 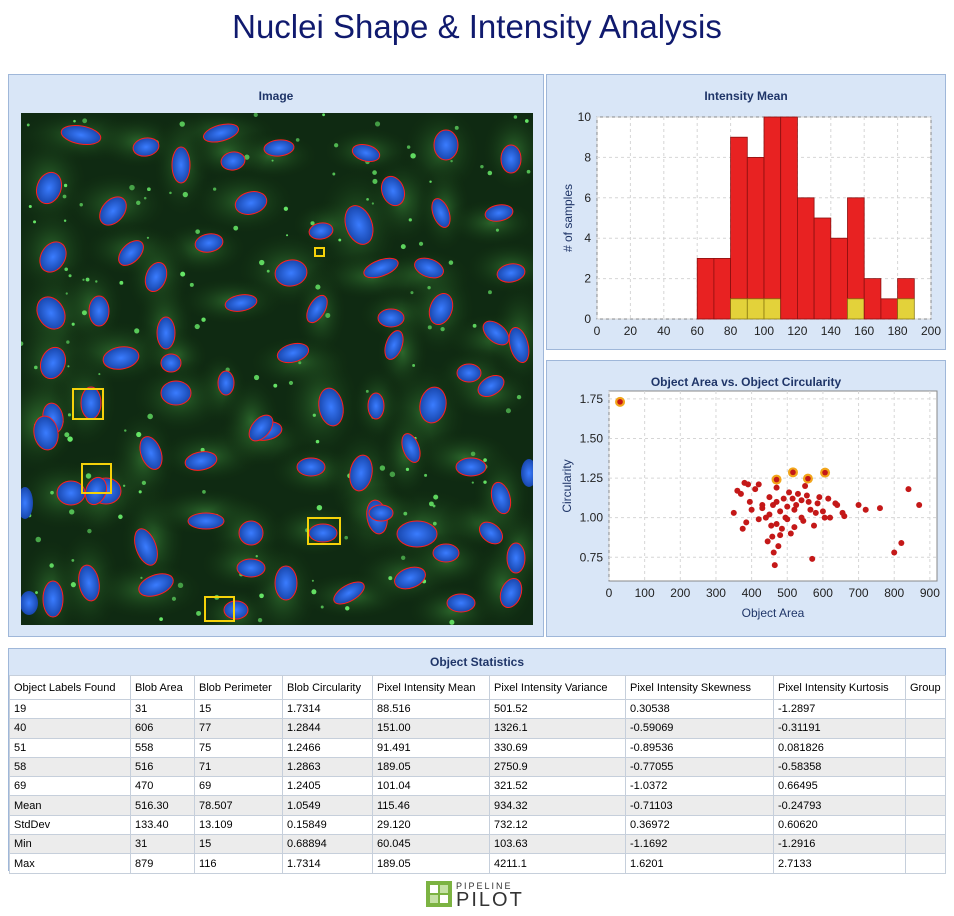 I want to click on table-row: Max 879 116 1.7314 189.05 4211.1 1.6201 2.7133, so click(x=477, y=863).